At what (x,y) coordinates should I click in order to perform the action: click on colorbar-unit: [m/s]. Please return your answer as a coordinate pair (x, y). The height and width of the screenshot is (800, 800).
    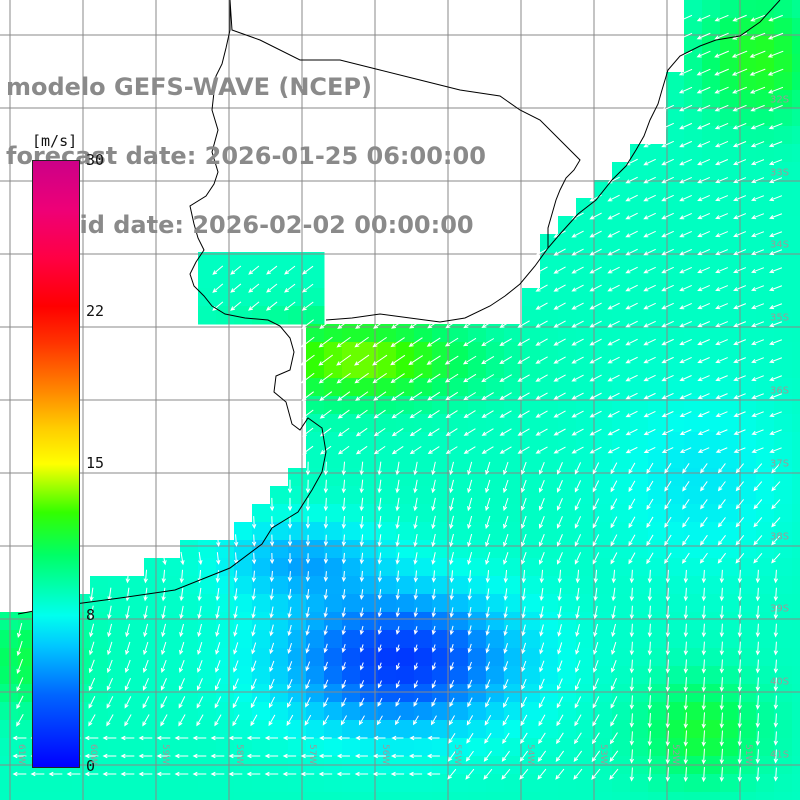
    Looking at the image, I should click on (55, 141).